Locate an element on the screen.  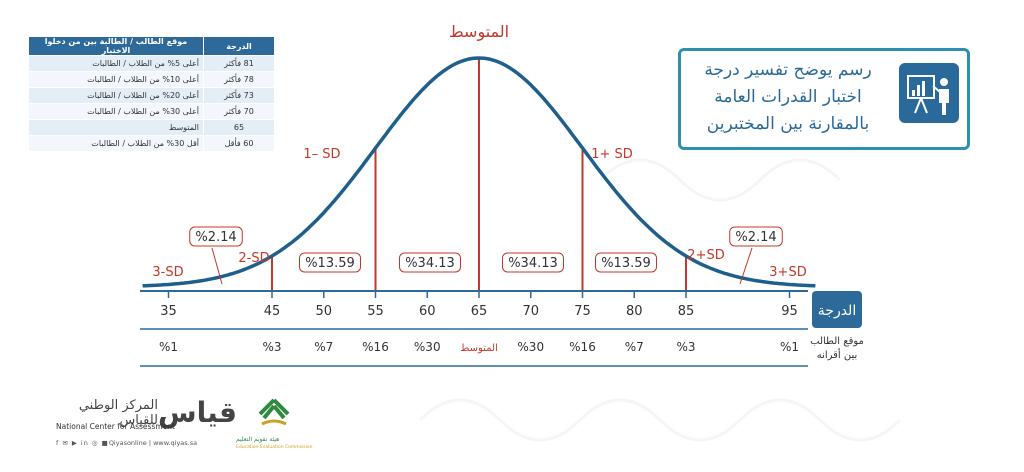
qiyas-logo-mark: قياس is located at coordinates (197, 412).